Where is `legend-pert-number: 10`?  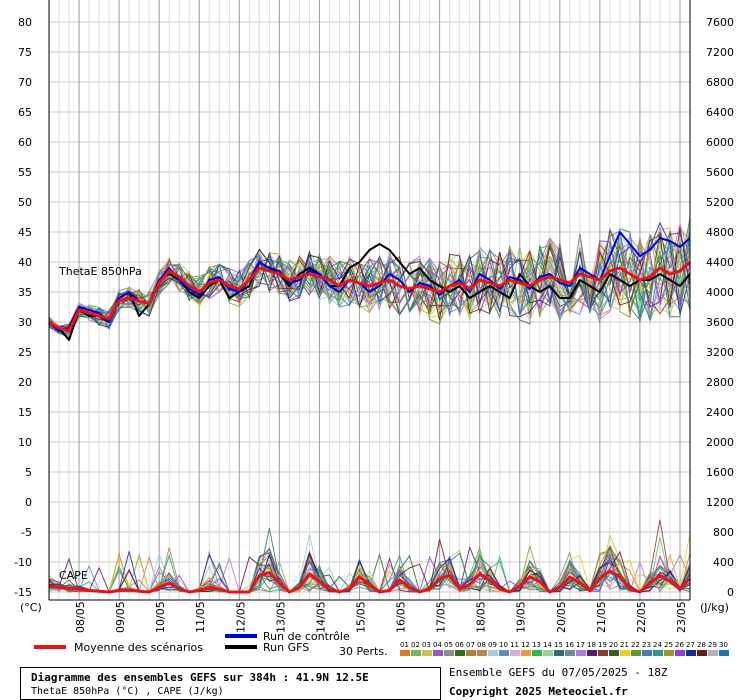
legend-pert-number: 10 is located at coordinates (503, 645).